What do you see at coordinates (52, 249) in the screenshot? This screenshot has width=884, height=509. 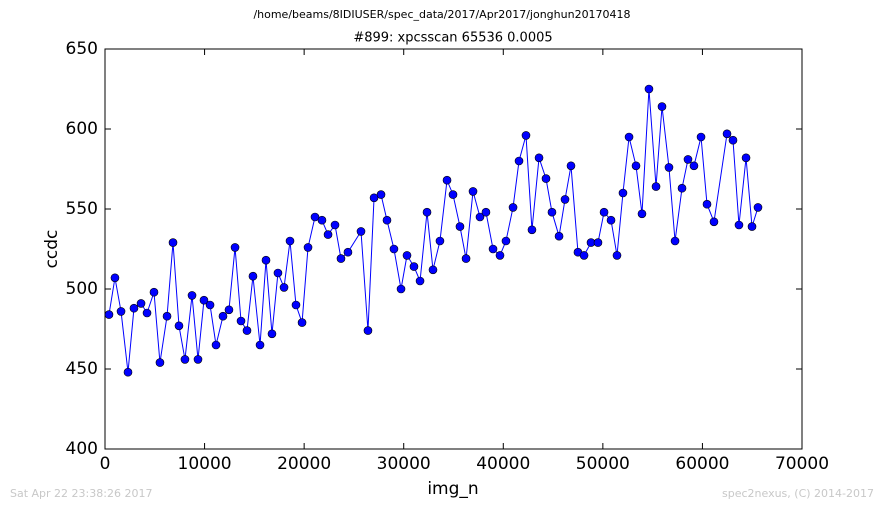 I see `y-axis-label: ccdc` at bounding box center [52, 249].